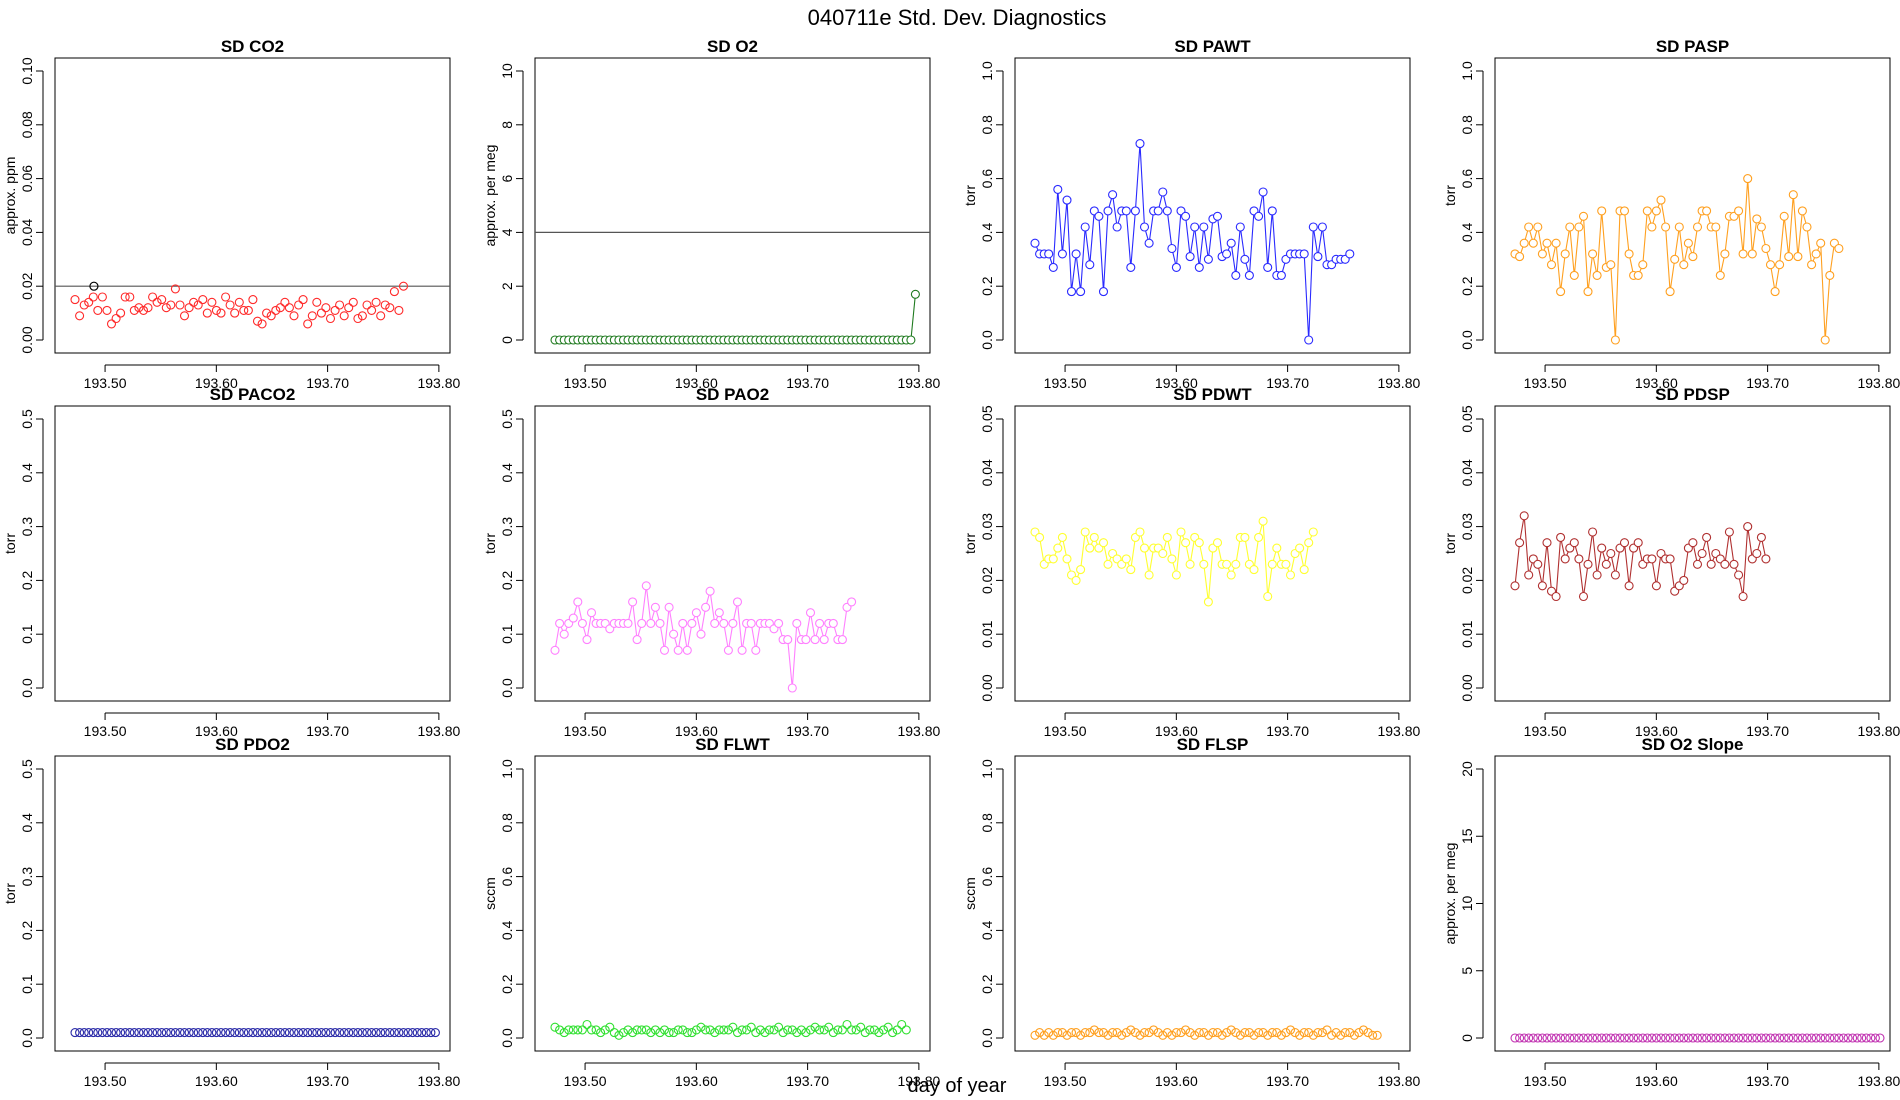  I want to click on x-tick-label: 193.50, so click(585, 731).